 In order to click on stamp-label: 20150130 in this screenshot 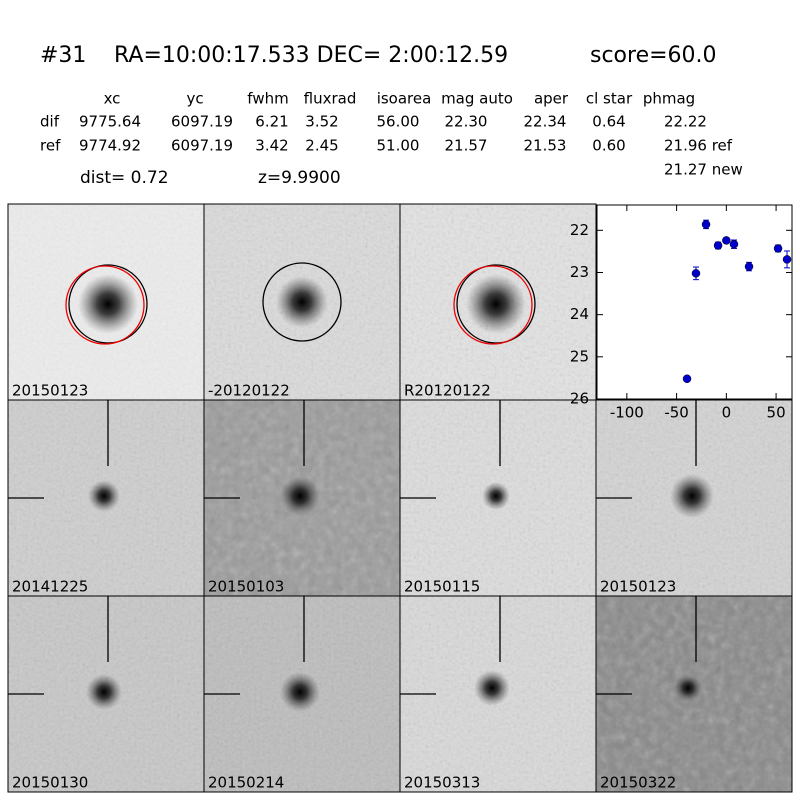, I will do `click(50, 783)`.